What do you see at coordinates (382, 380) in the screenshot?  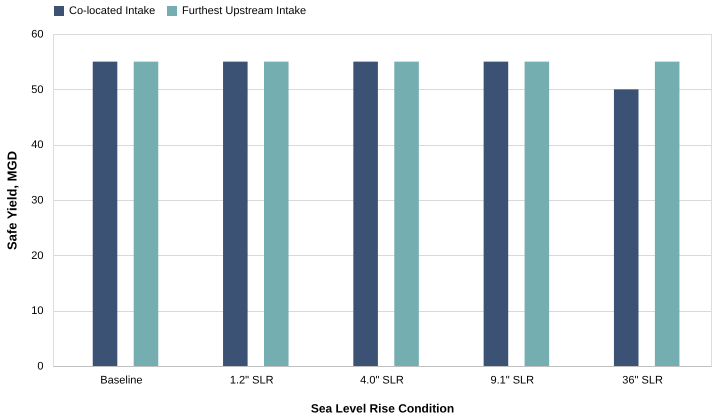 I see `x-tick-label: 4.0" SLR` at bounding box center [382, 380].